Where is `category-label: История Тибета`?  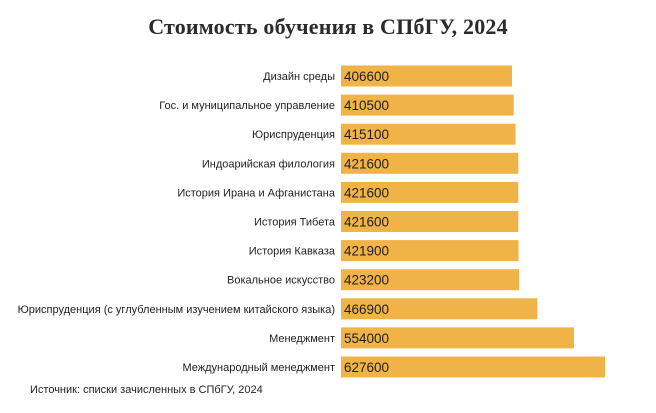
category-label: История Тибета is located at coordinates (295, 223).